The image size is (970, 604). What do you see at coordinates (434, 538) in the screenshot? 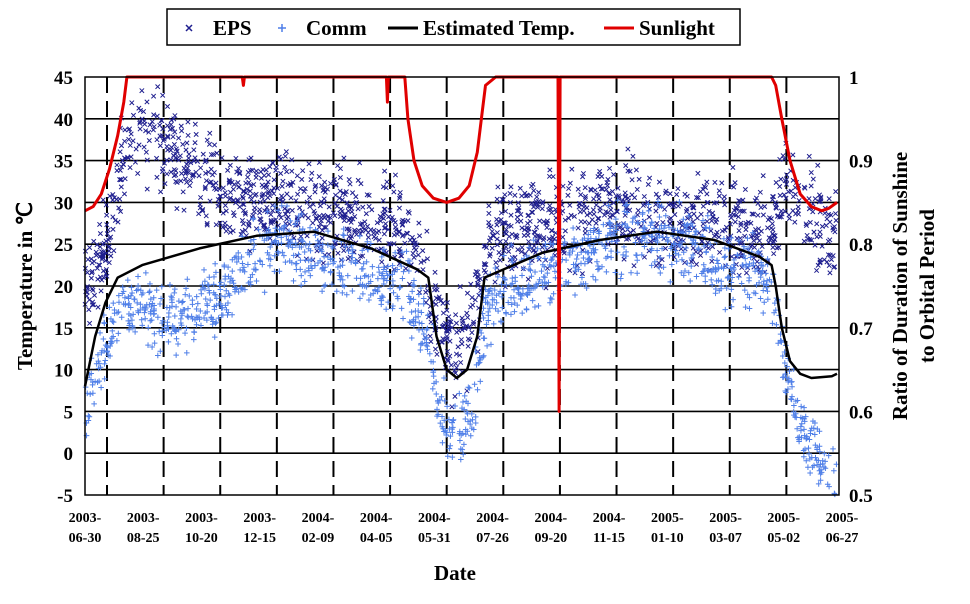
I see `x-tick-label-date: 05-31` at bounding box center [434, 538].